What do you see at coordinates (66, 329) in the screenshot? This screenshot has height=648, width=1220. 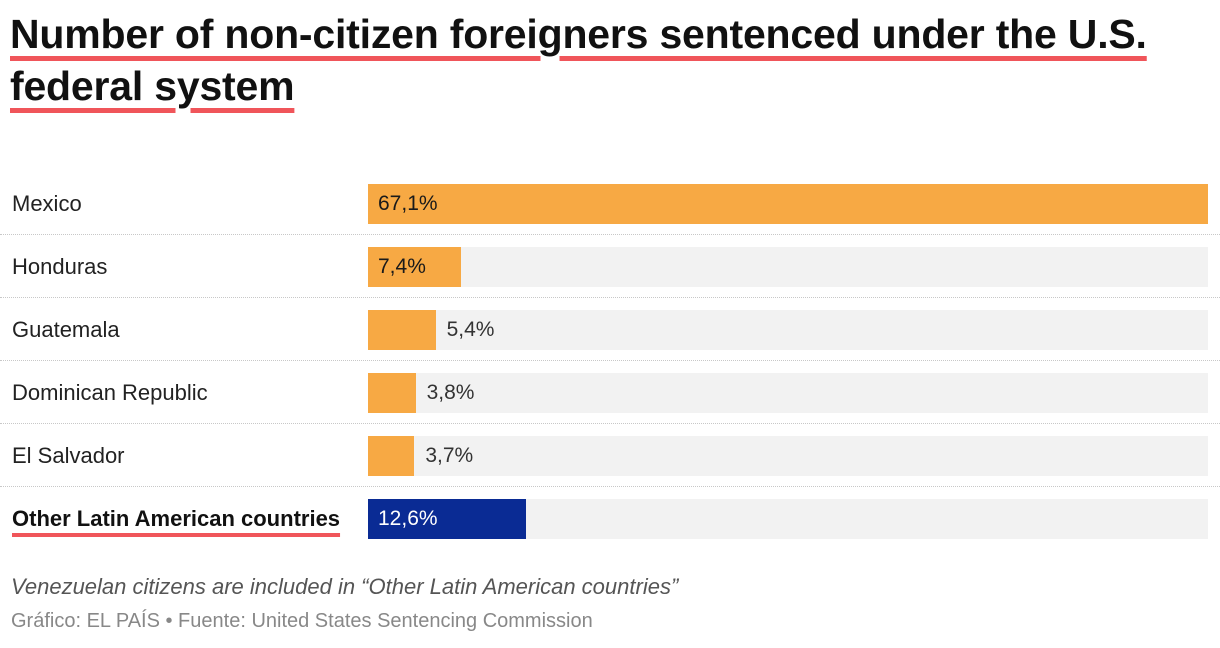 I see `category-label: Guatemala` at bounding box center [66, 329].